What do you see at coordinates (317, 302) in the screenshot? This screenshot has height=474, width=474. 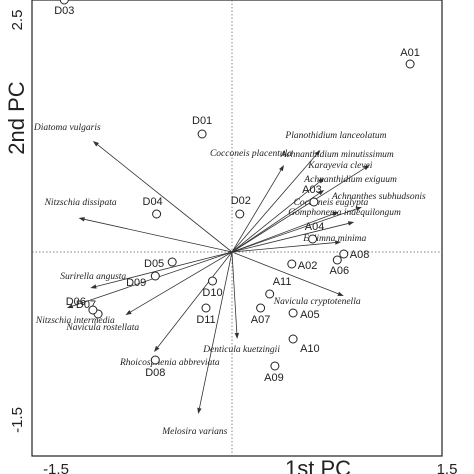 I see `species-label: Navicula cryptotenella` at bounding box center [317, 302].